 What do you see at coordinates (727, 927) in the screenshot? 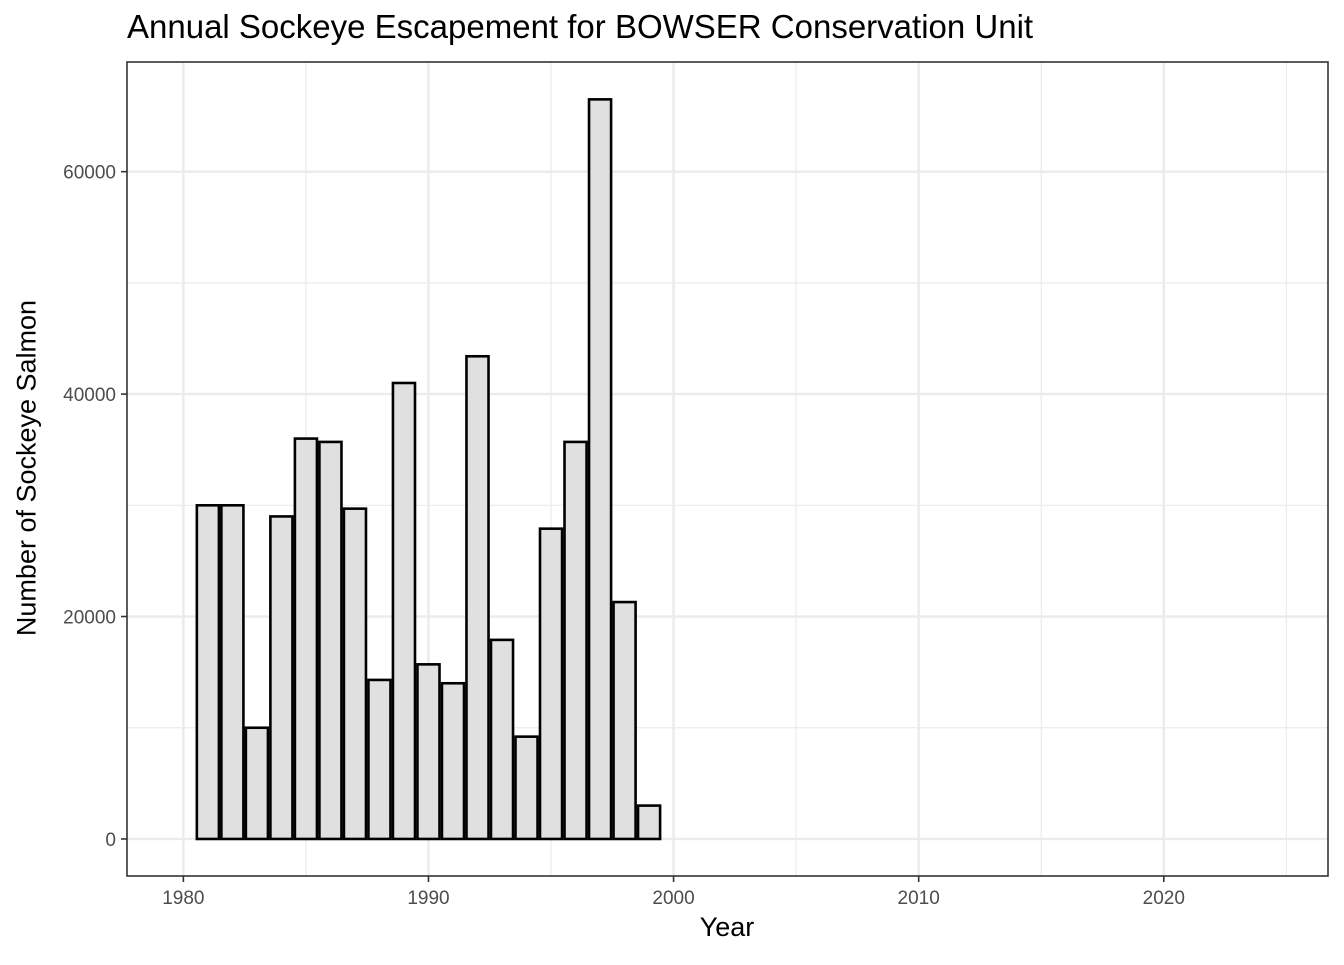
I see `x-axis-title: Year` at bounding box center [727, 927].